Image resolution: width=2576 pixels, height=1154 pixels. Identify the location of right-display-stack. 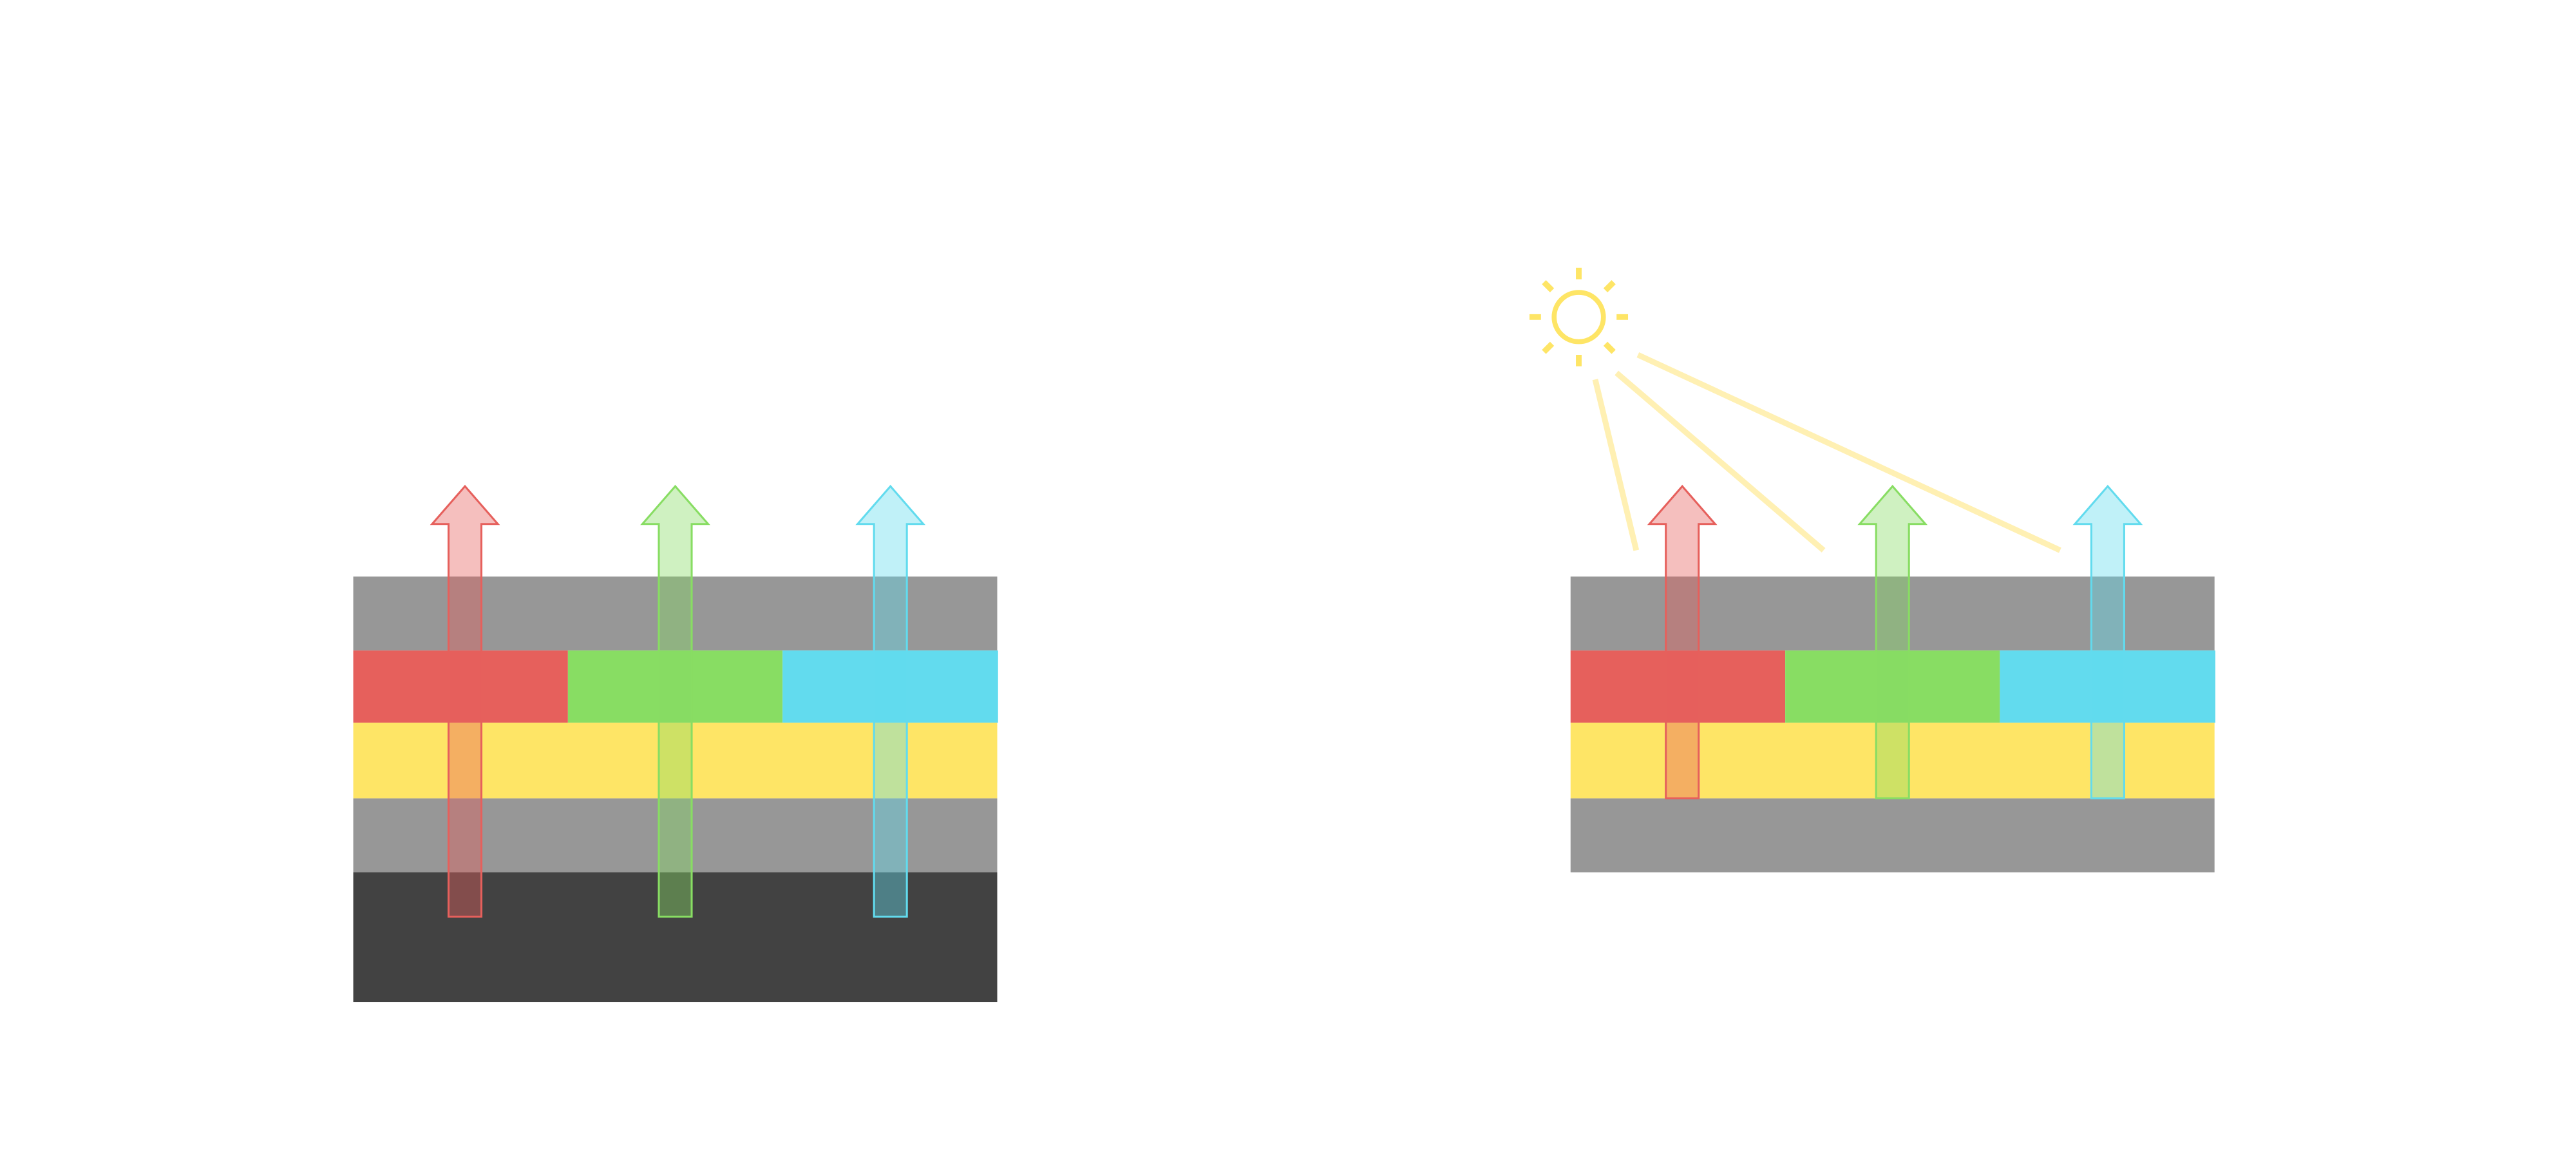
(1892, 678).